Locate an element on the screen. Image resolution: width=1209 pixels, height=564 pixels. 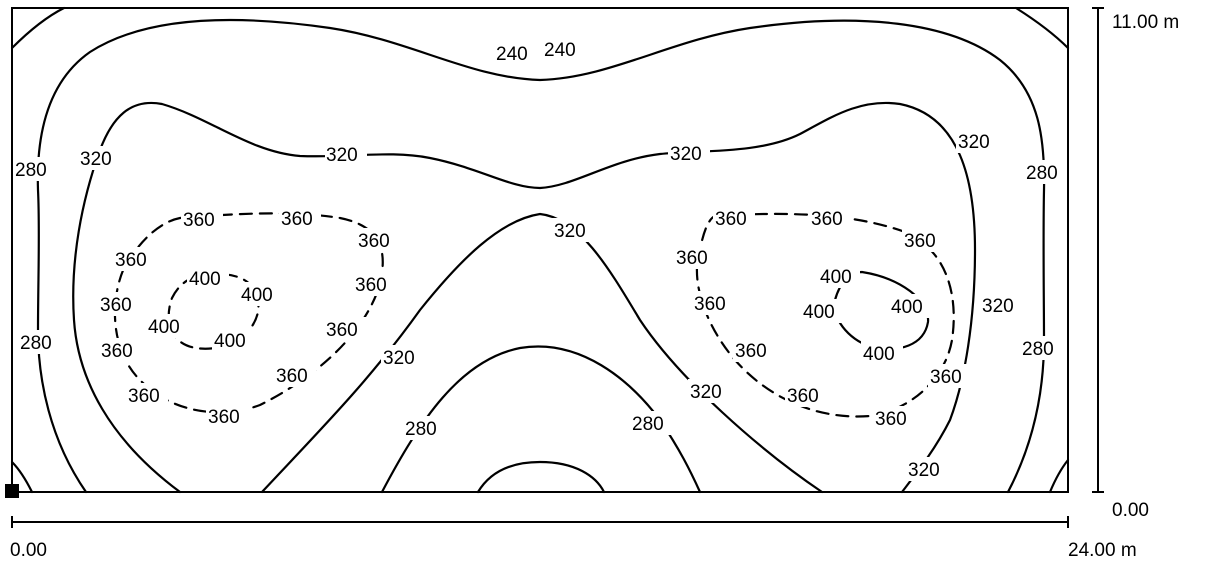
contour-280-center is located at coordinates (541, 419).